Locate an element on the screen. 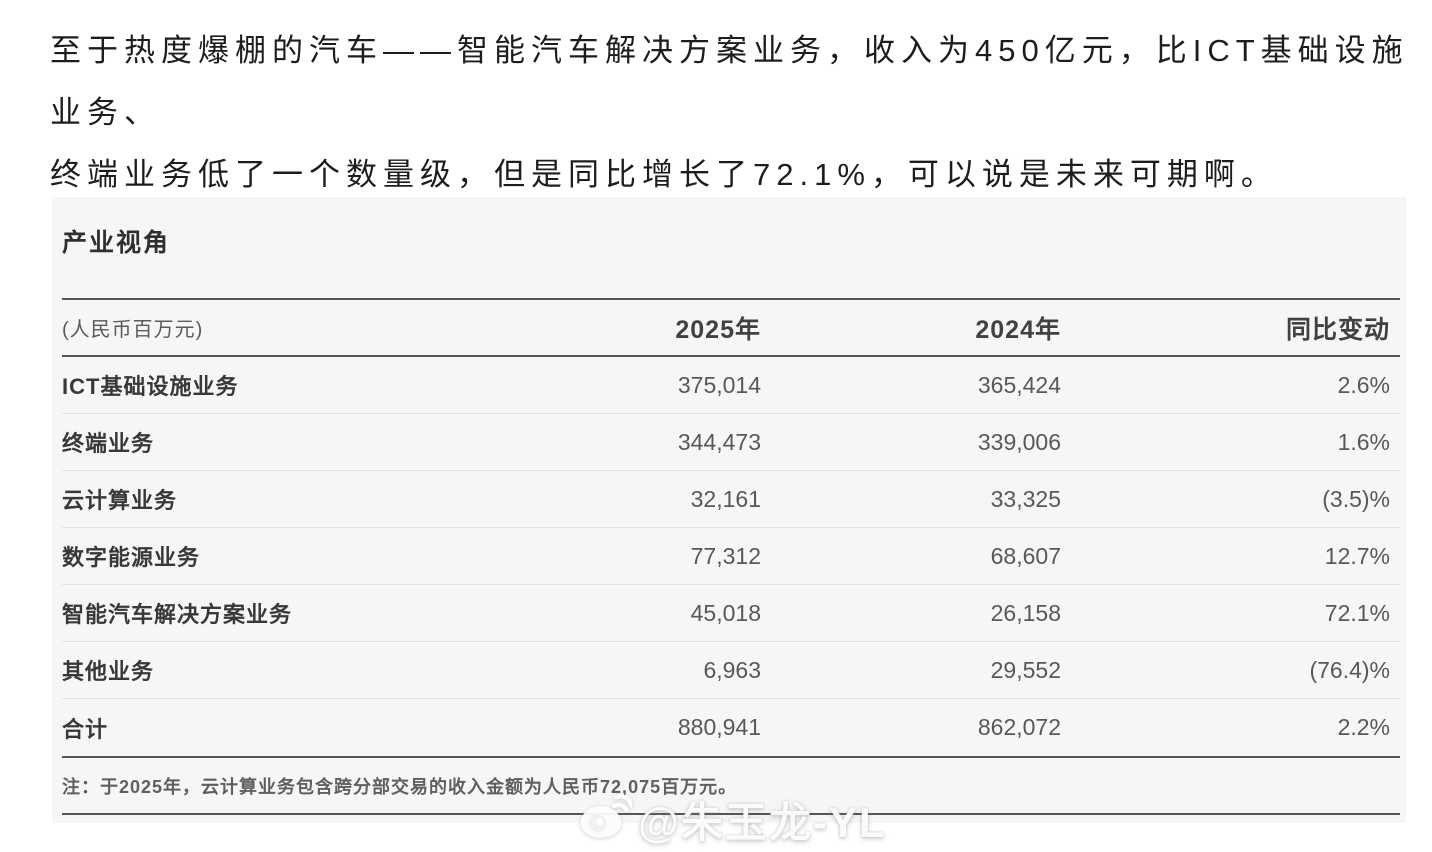  intro-line-2: 终端业务低了一个数量级，但是同比增长了72.1%，可以说是未来可期啊。 is located at coordinates (664, 174).